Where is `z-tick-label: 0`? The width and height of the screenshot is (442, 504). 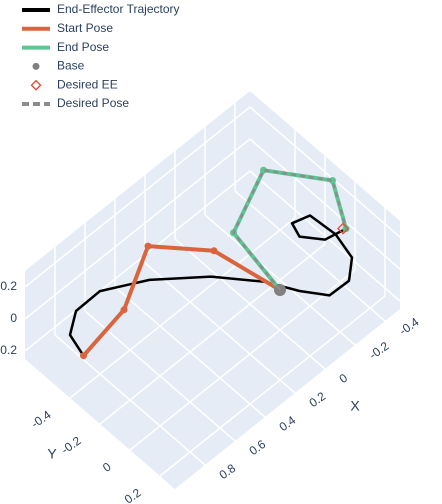 z-tick-label: 0 is located at coordinates (13, 318).